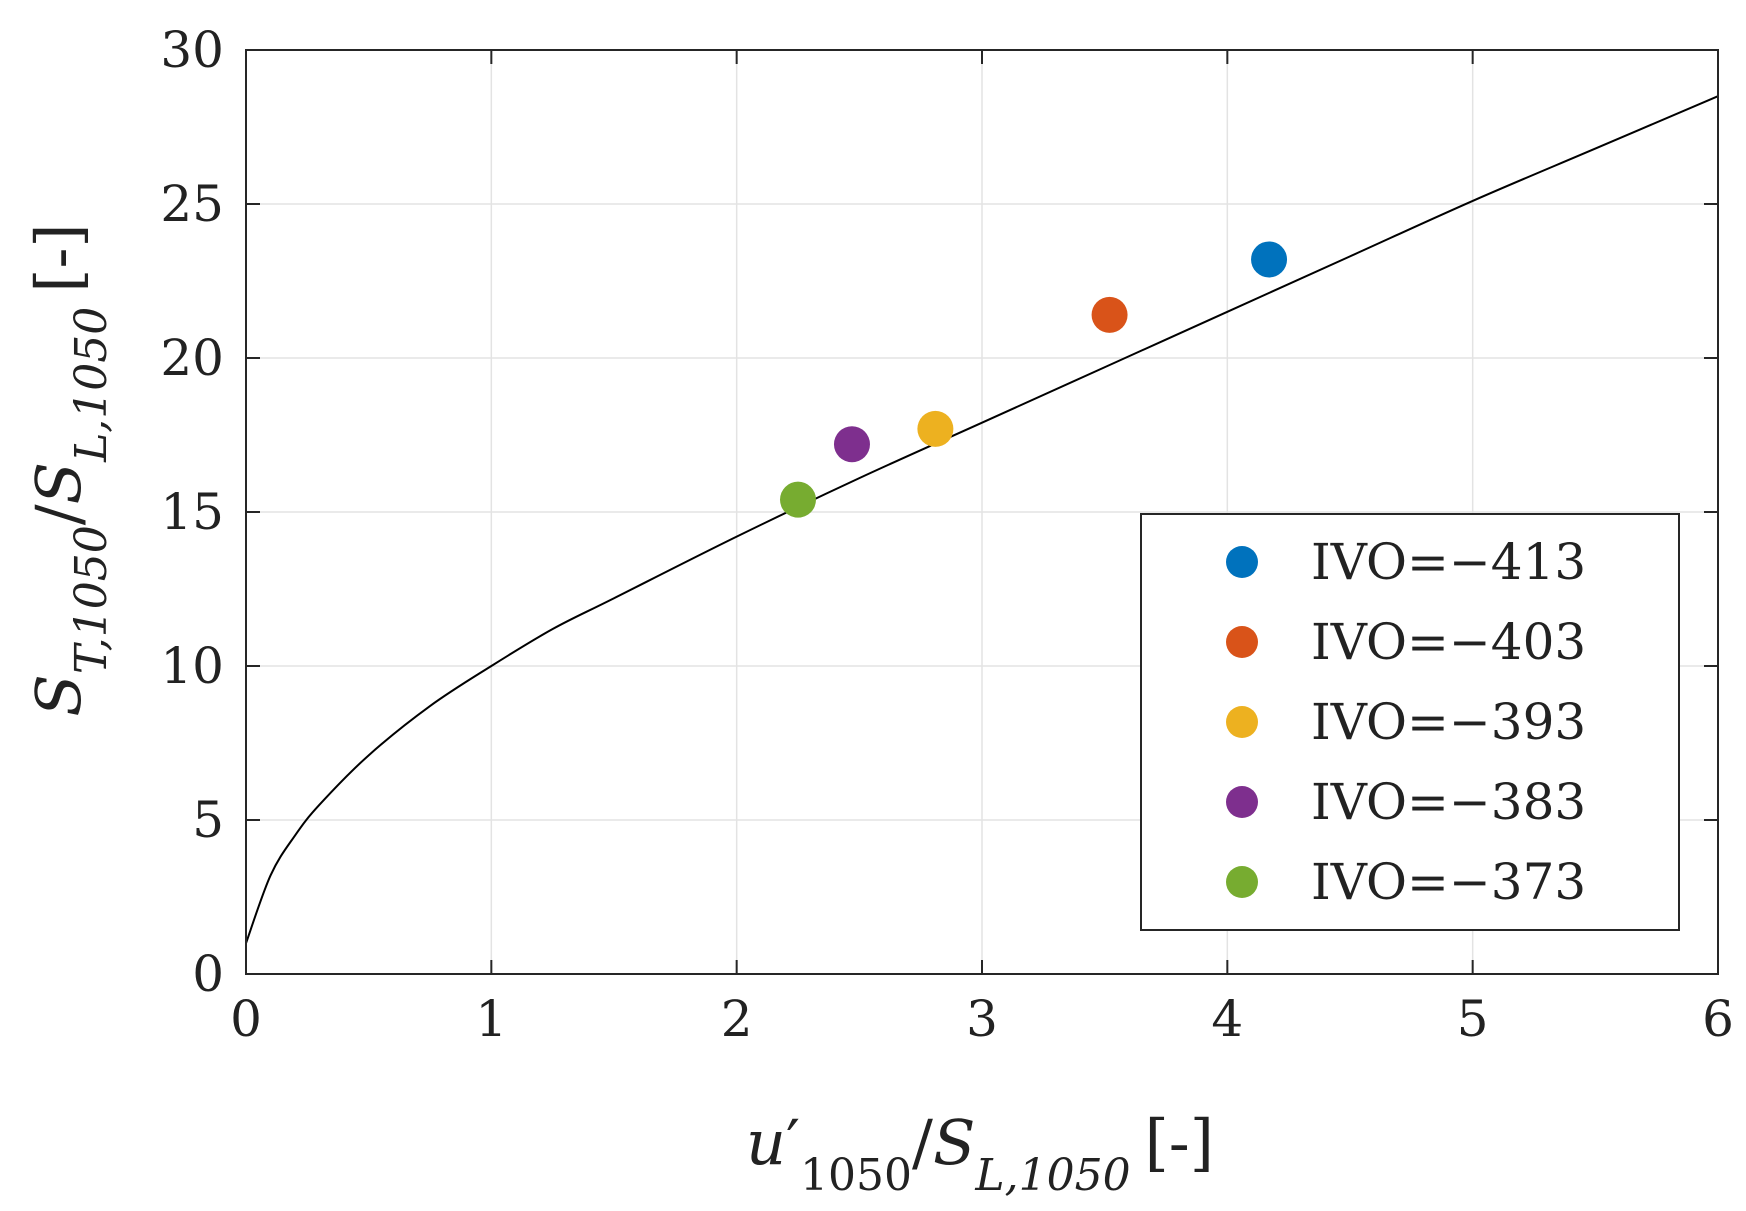 The width and height of the screenshot is (1746, 1211). I want to click on legend-label: IVO=−383, so click(1448, 802).